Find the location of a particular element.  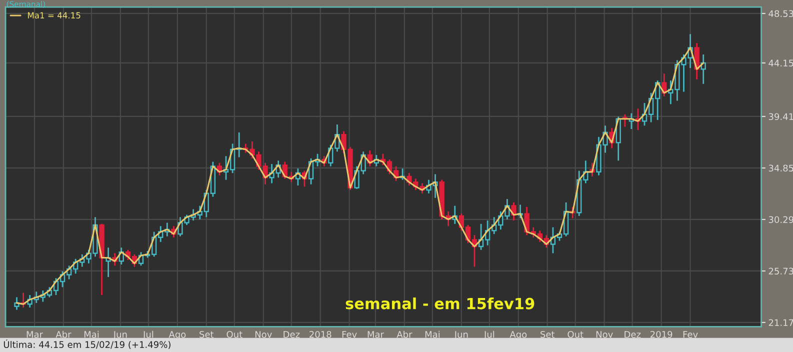

y-tick-label: 34.85 is located at coordinates (780, 168).